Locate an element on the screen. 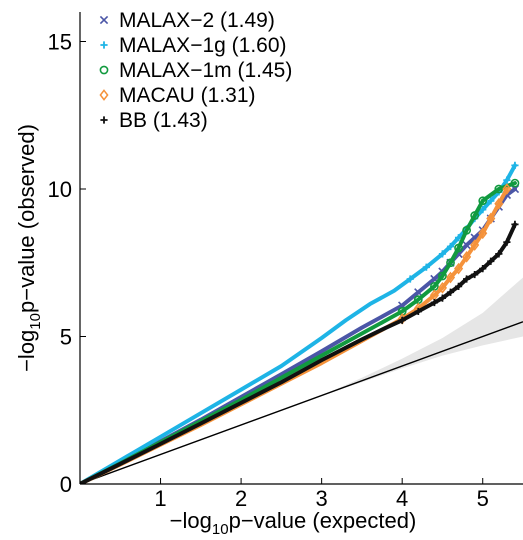 Image resolution: width=523 pixels, height=540 pixels. legend-item: MACAU (1.31) is located at coordinates (177, 95).